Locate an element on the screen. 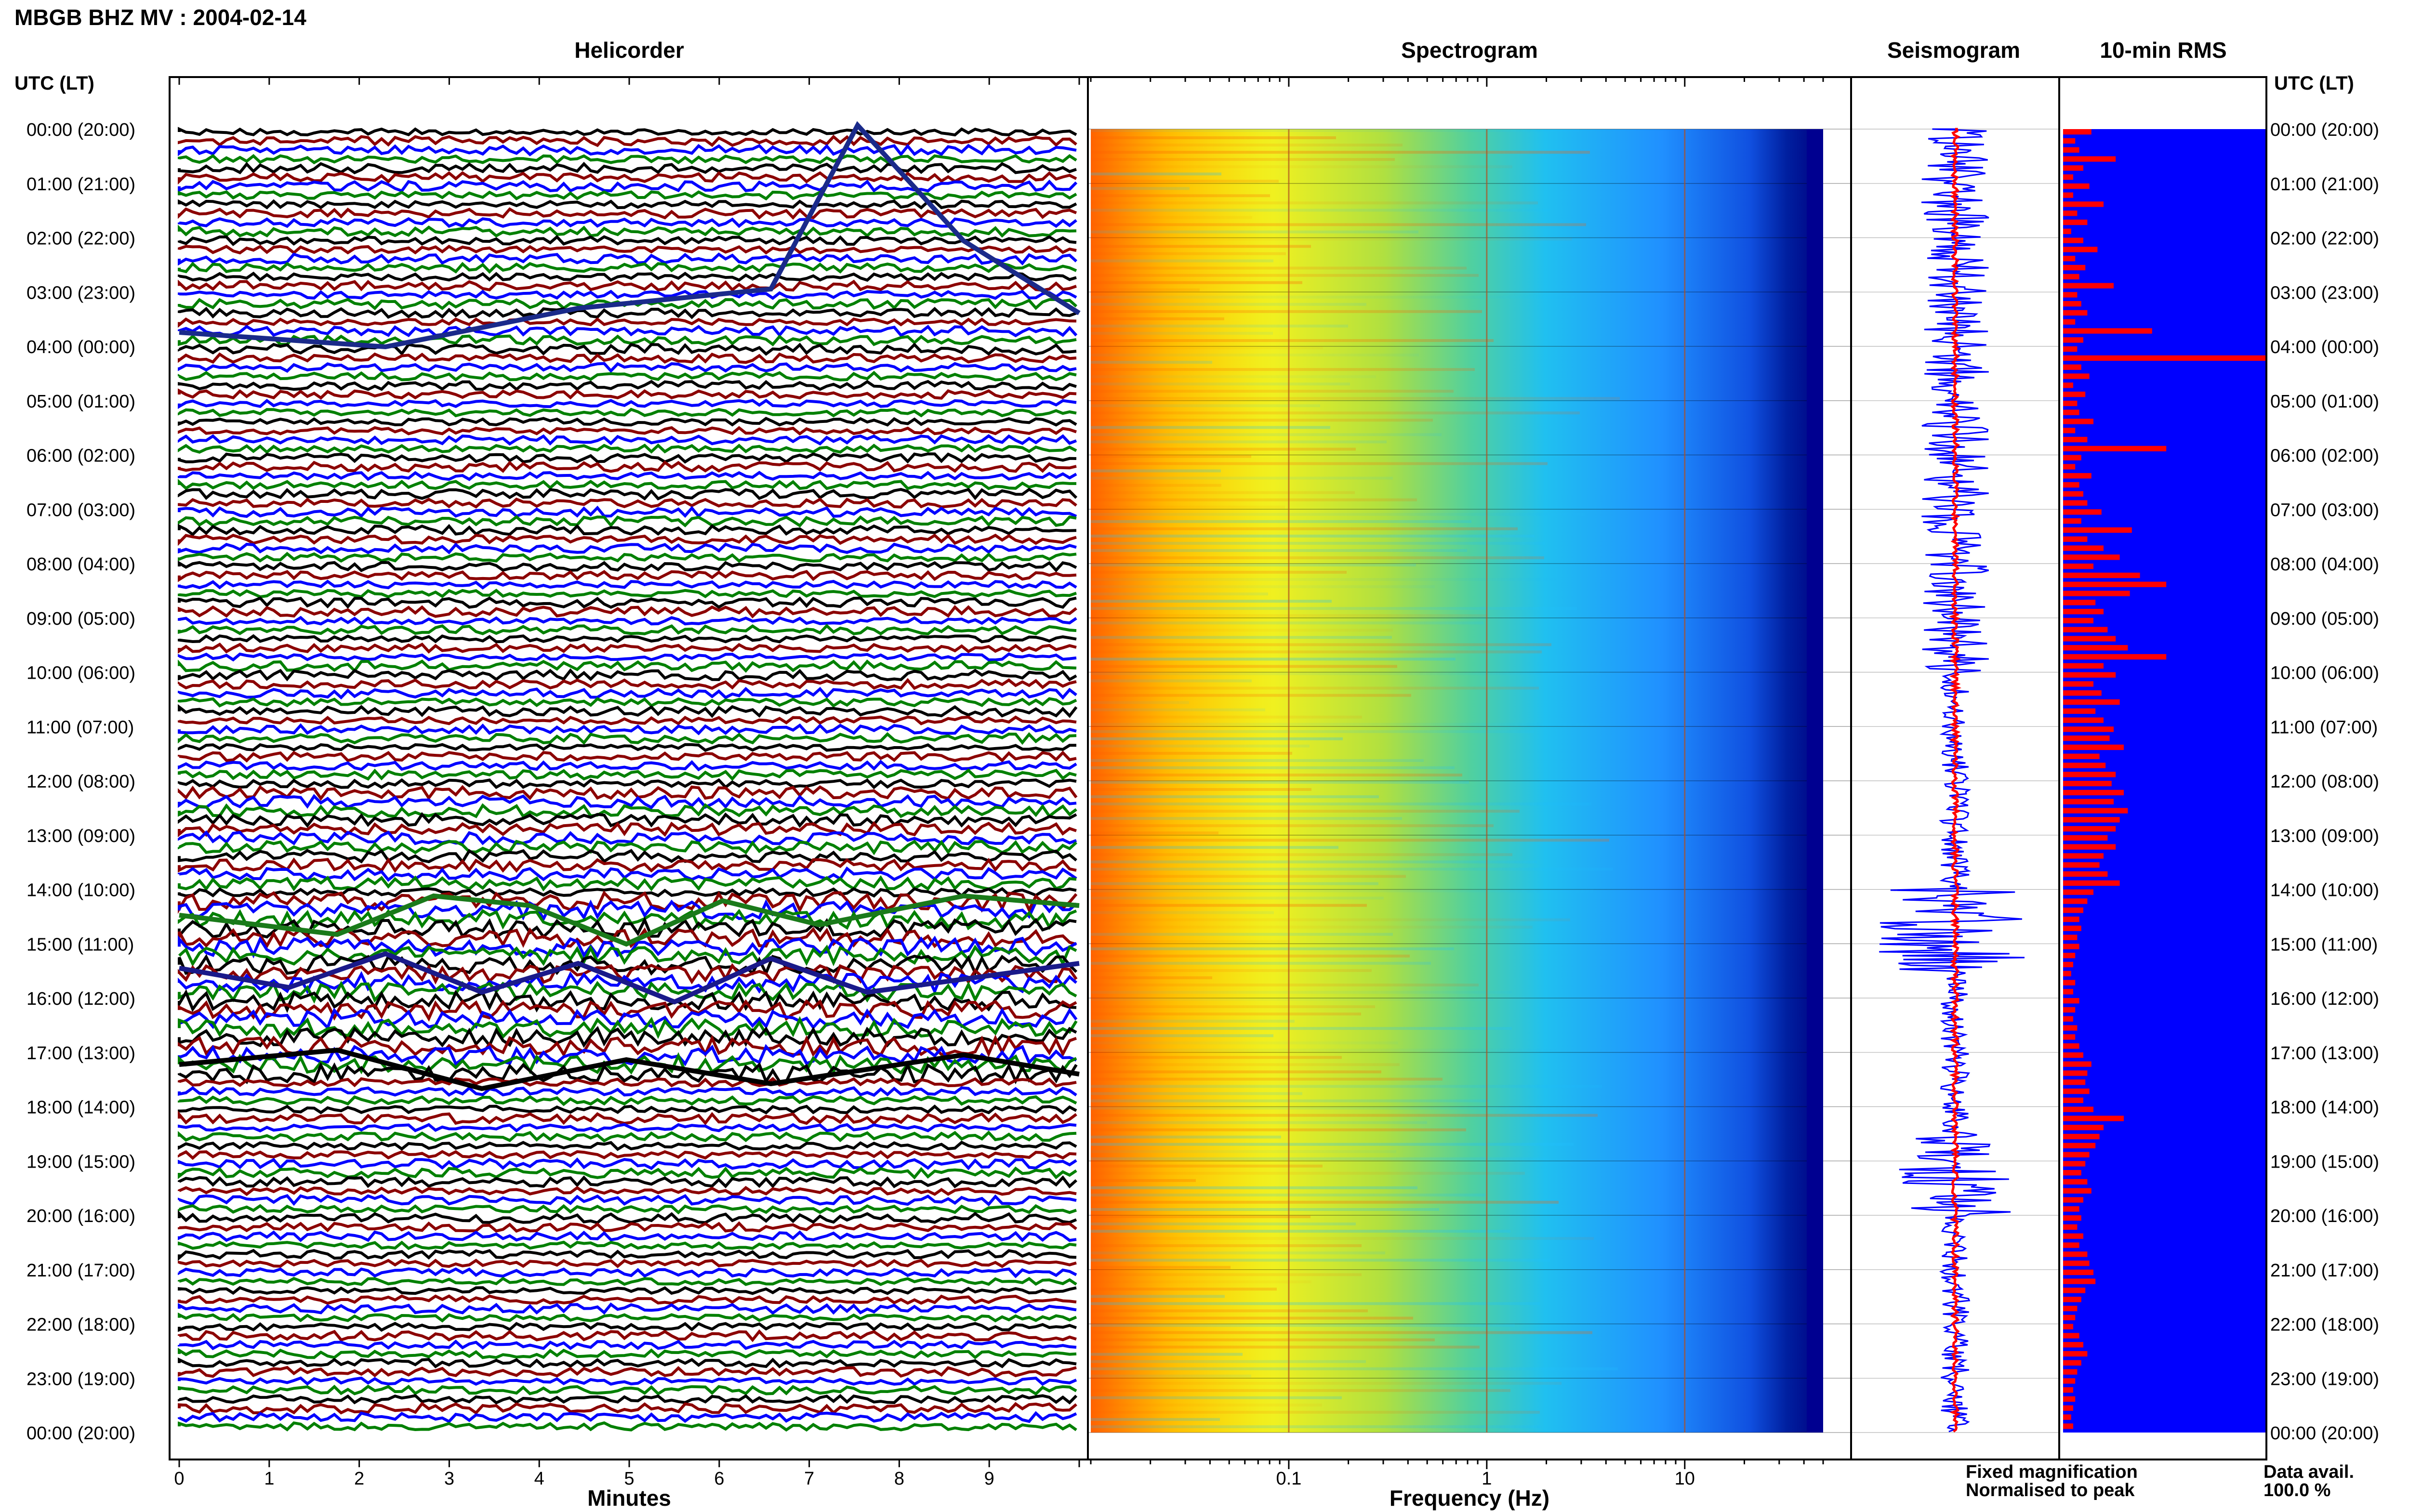 The height and width of the screenshot is (1512, 2409). time-tick-label-right: 16:00 (12:00) is located at coordinates (2325, 999).